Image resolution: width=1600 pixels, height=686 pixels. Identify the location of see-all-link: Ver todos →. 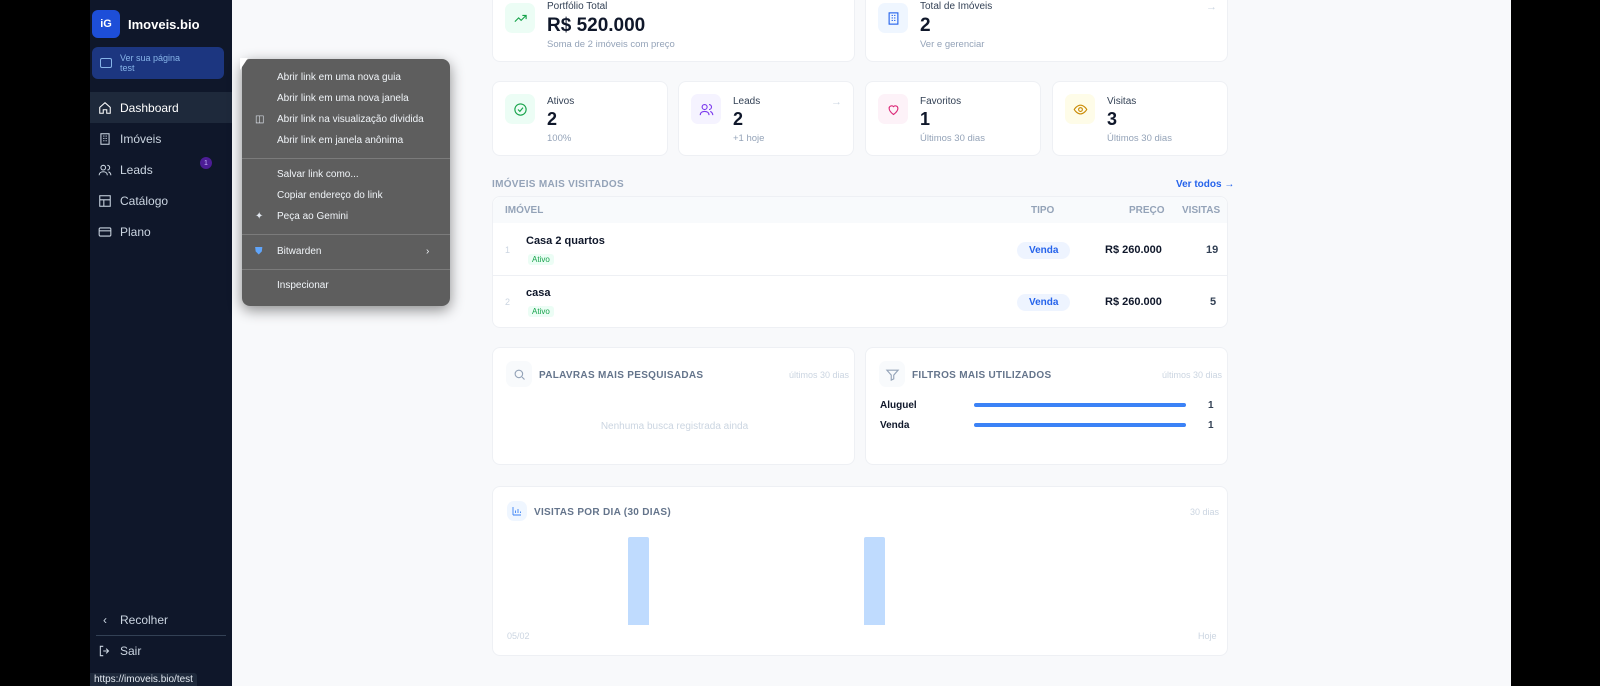
(1205, 184).